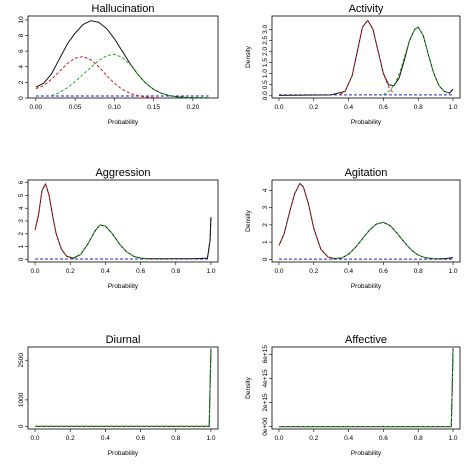 This screenshot has height=474, width=474. I want to click on y-tick-label: 1, so click(21, 246).